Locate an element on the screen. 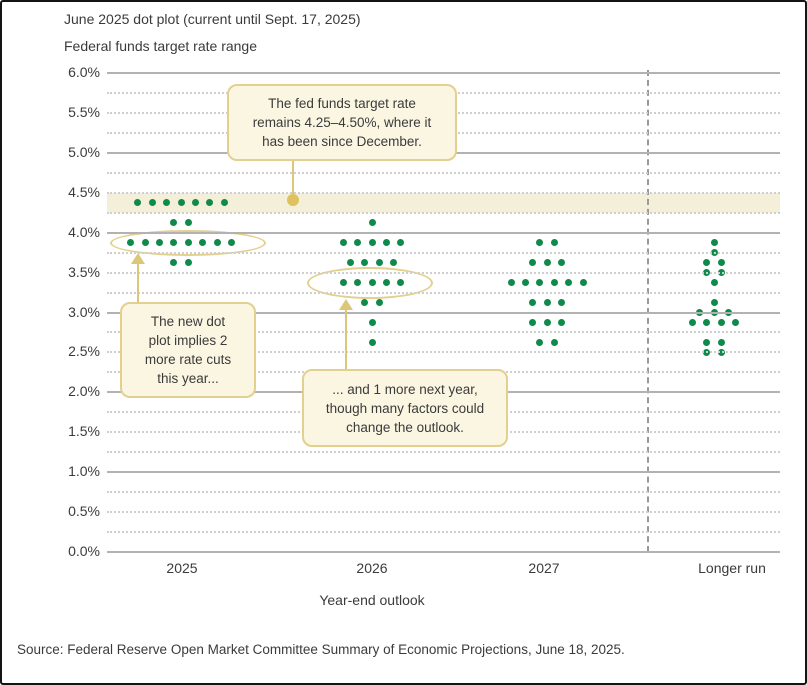 This screenshot has width=807, height=685. y-tick-label: 0.0% is located at coordinates (84, 551).